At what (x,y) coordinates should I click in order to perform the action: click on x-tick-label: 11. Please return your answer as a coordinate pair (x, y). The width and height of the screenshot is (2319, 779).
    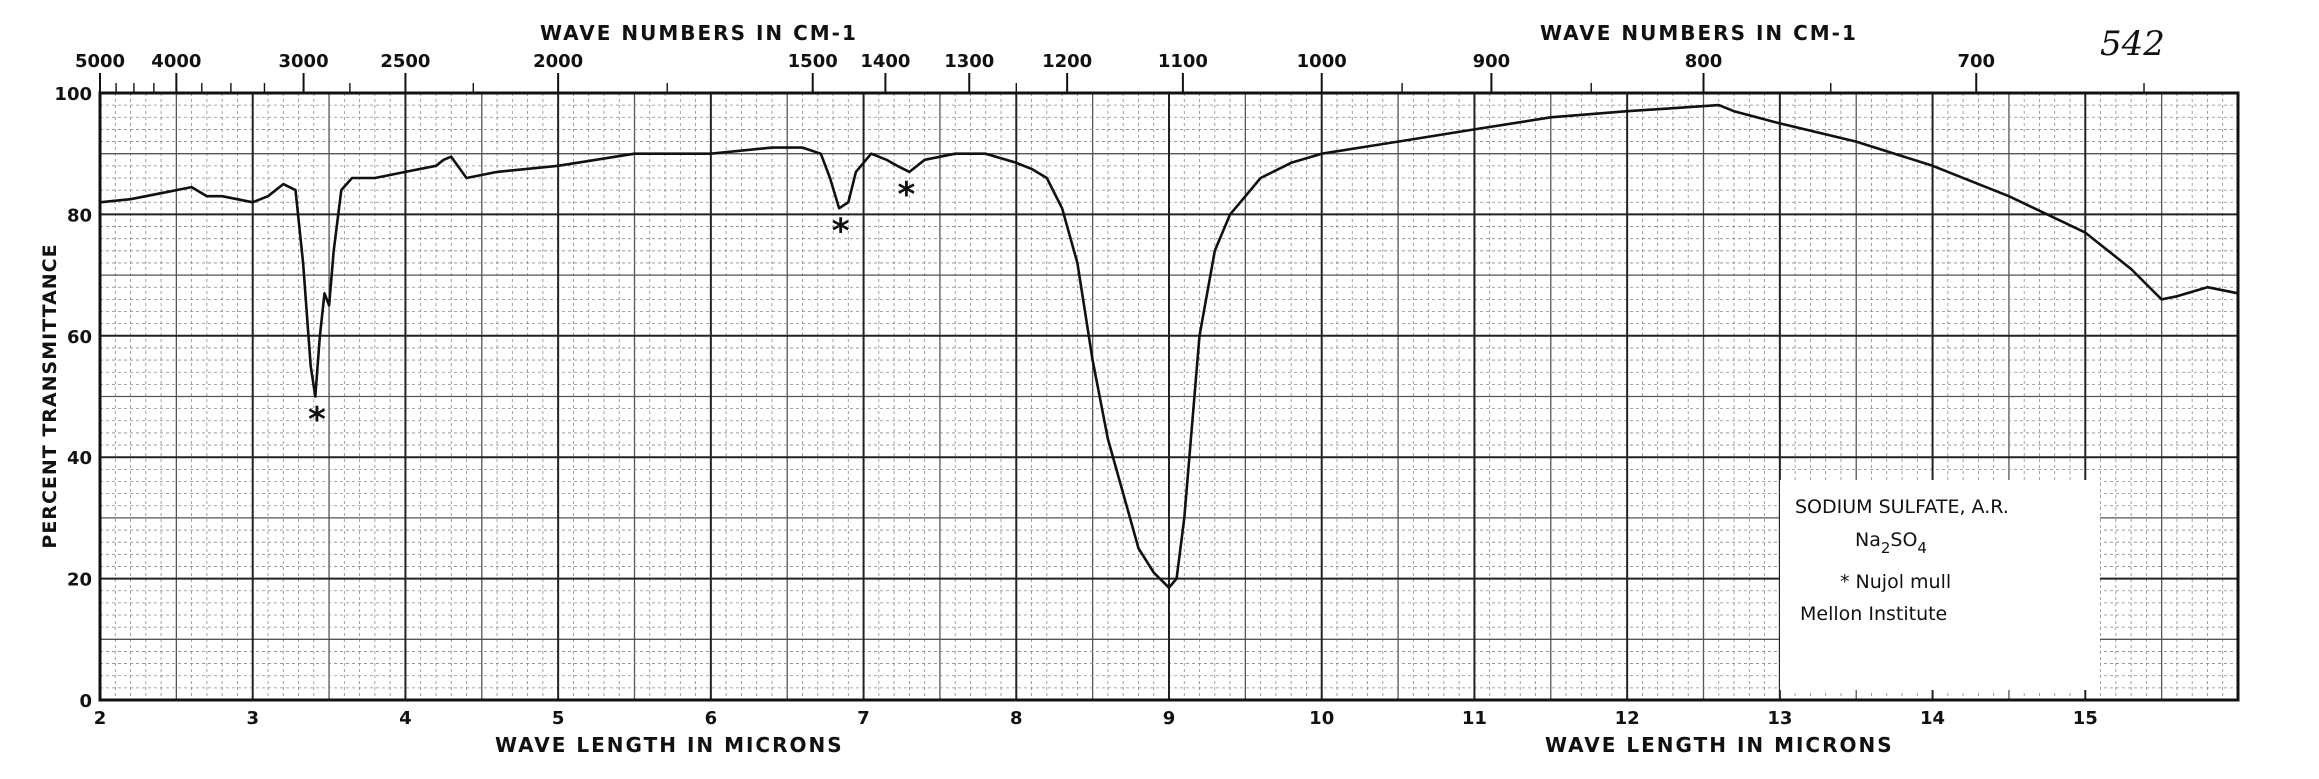
    Looking at the image, I should click on (1474, 718).